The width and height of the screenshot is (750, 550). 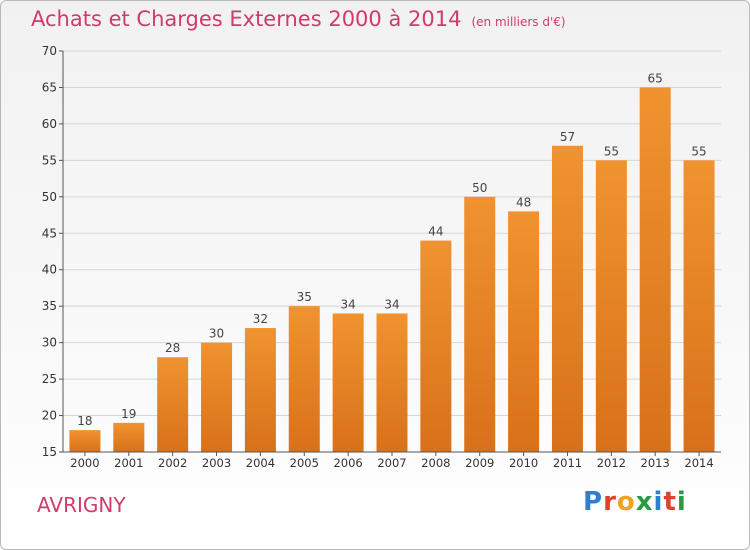 What do you see at coordinates (655, 463) in the screenshot?
I see `x-tick-label: 2013` at bounding box center [655, 463].